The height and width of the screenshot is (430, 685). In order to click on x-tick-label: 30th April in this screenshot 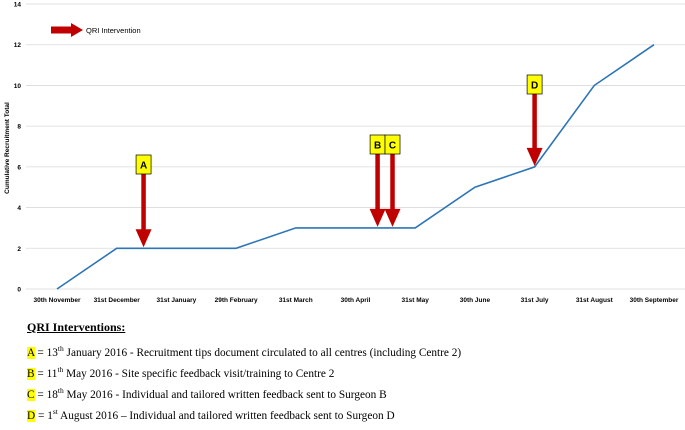, I will do `click(356, 300)`.